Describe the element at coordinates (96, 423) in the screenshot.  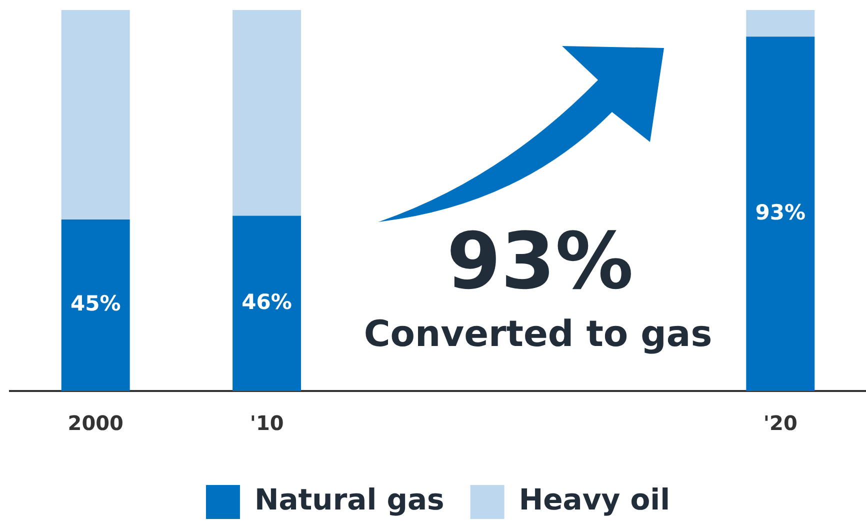
I see `x-tick-label: 2000` at that location.